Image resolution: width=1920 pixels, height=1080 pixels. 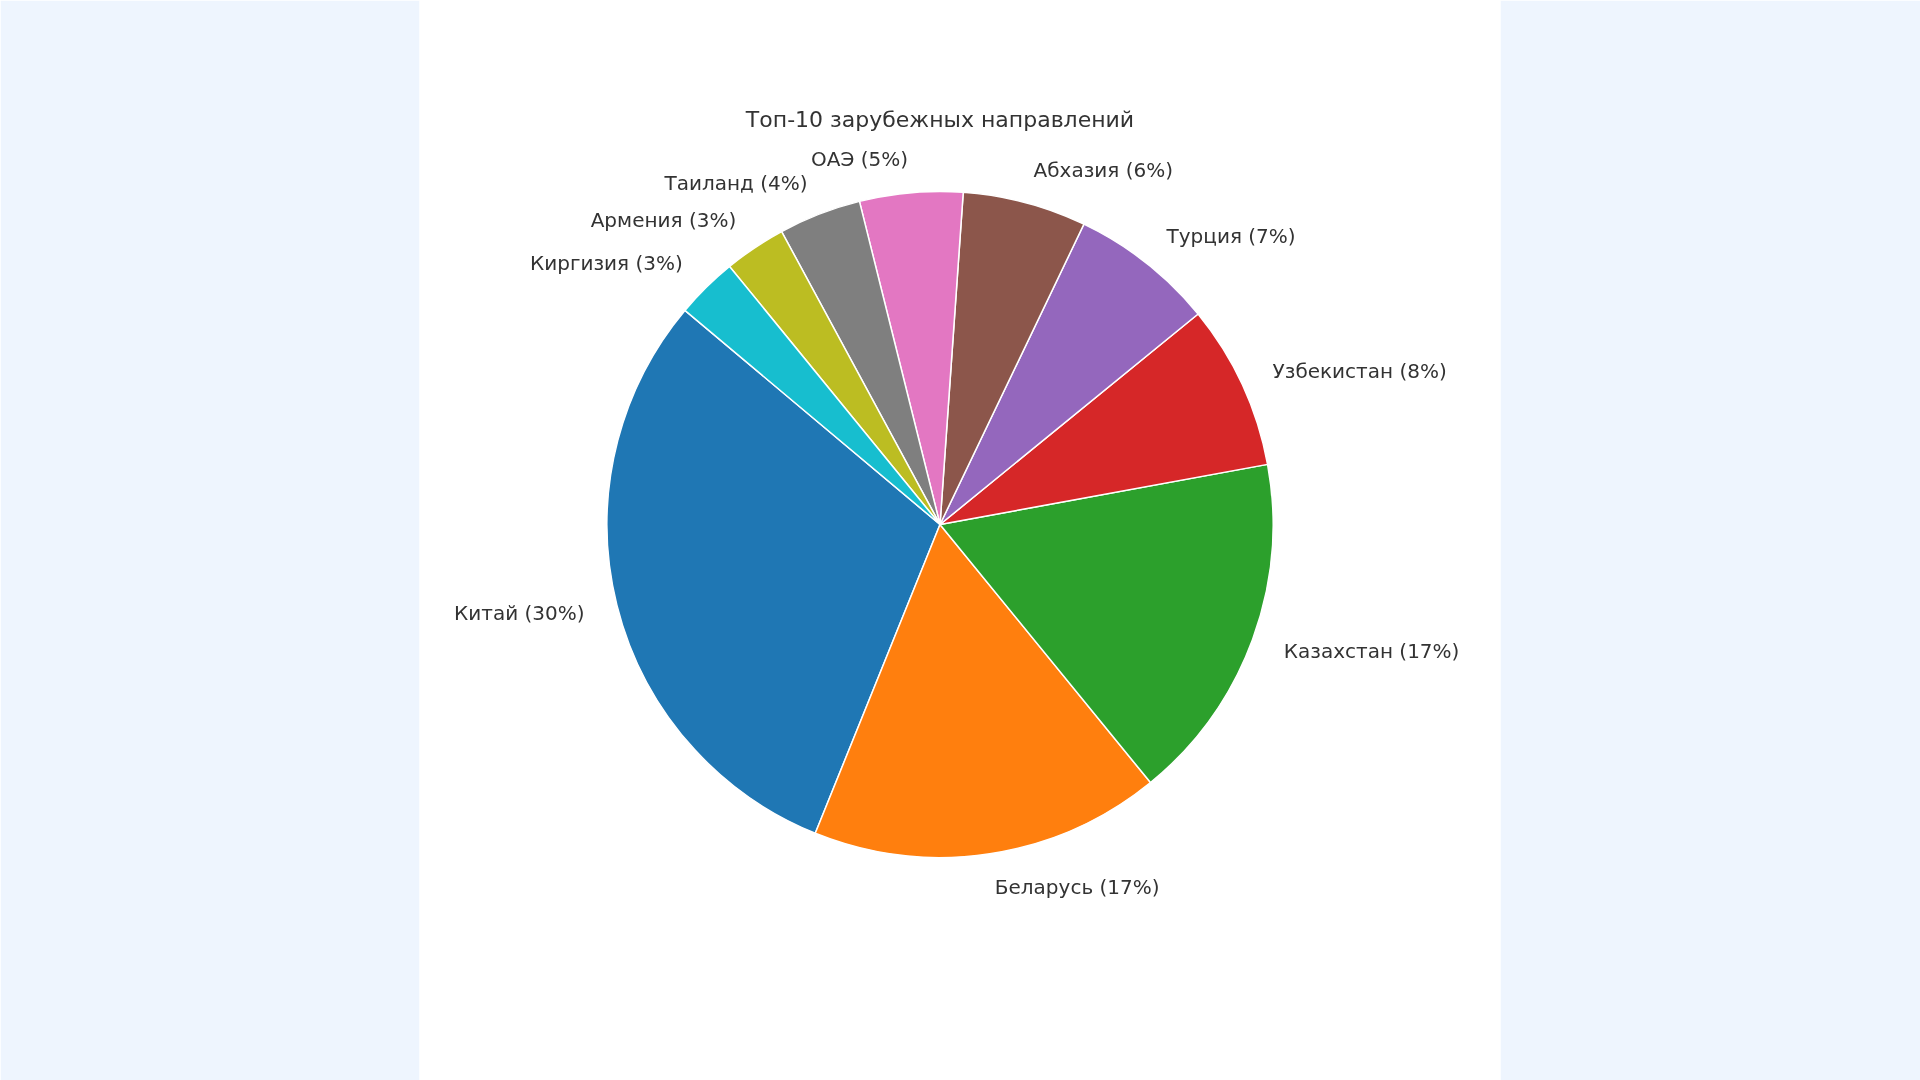 What do you see at coordinates (735, 182) in the screenshot?
I see `slice-label: Таиланд (4%)` at bounding box center [735, 182].